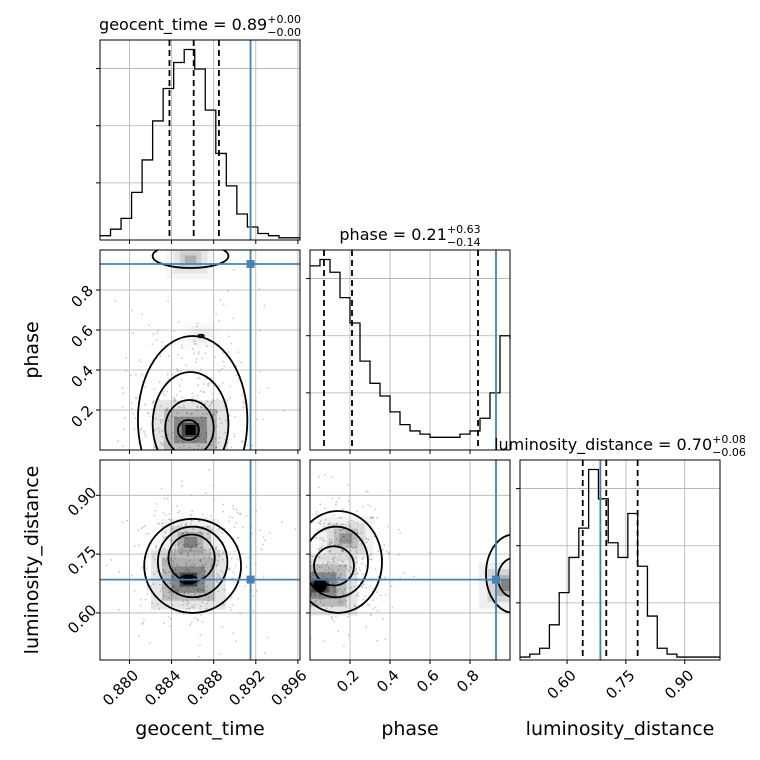 The width and height of the screenshot is (760, 760). What do you see at coordinates (200, 143) in the screenshot?
I see `hist-geocent_time` at bounding box center [200, 143].